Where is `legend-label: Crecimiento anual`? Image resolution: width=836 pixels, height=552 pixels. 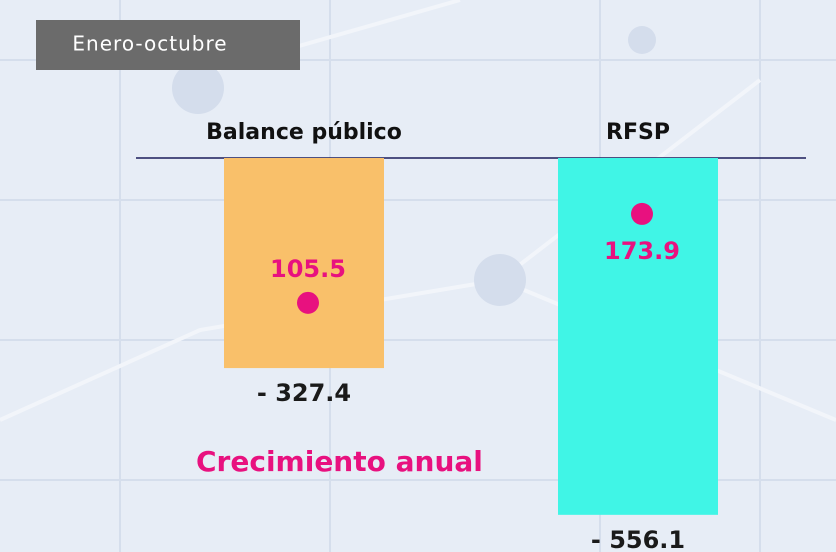 legend-label: Crecimiento anual is located at coordinates (339, 461).